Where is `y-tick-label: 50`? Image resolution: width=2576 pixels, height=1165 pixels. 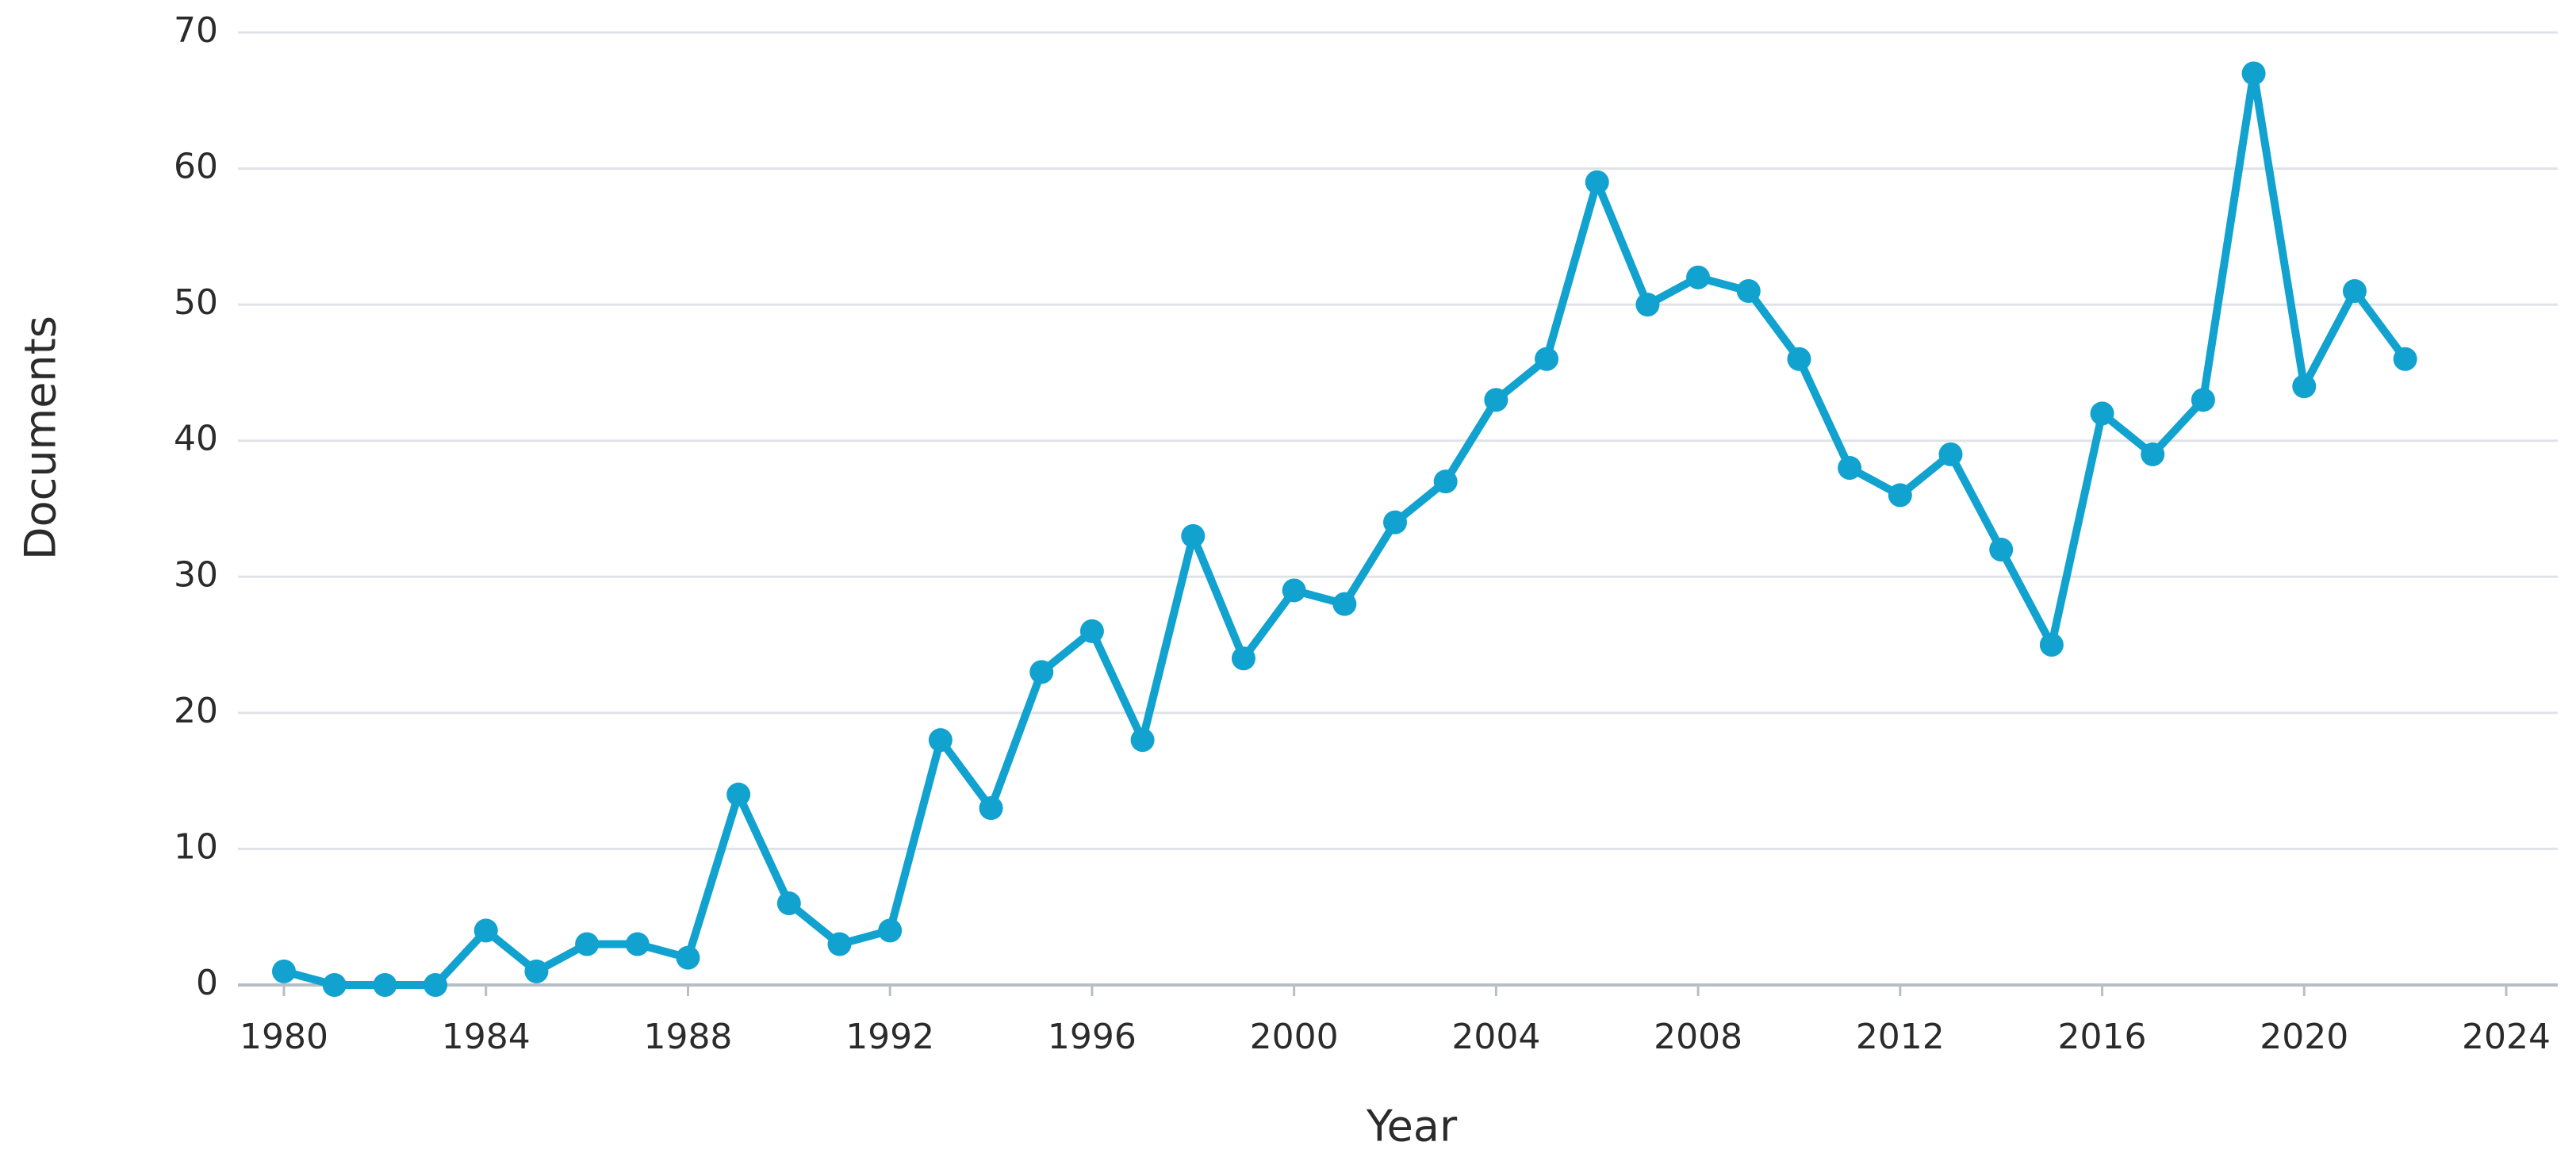 y-tick-label: 50 is located at coordinates (196, 302).